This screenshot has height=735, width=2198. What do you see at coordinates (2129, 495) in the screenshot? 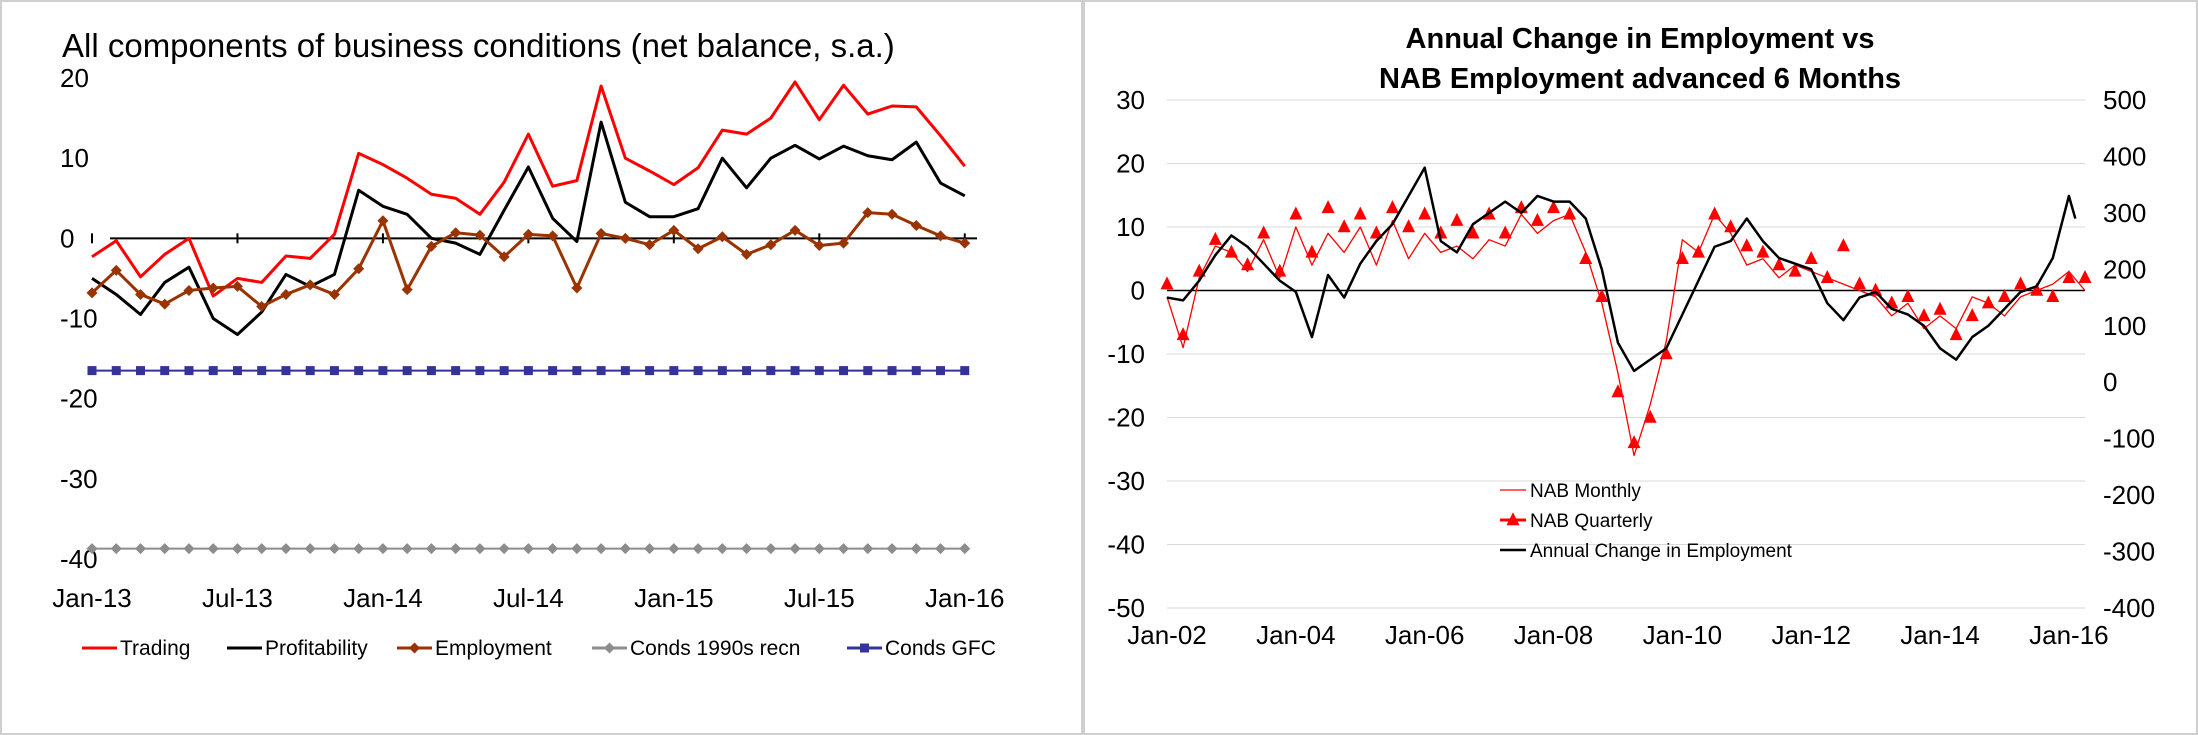
I see `y2-tick-label: -200` at bounding box center [2129, 495].